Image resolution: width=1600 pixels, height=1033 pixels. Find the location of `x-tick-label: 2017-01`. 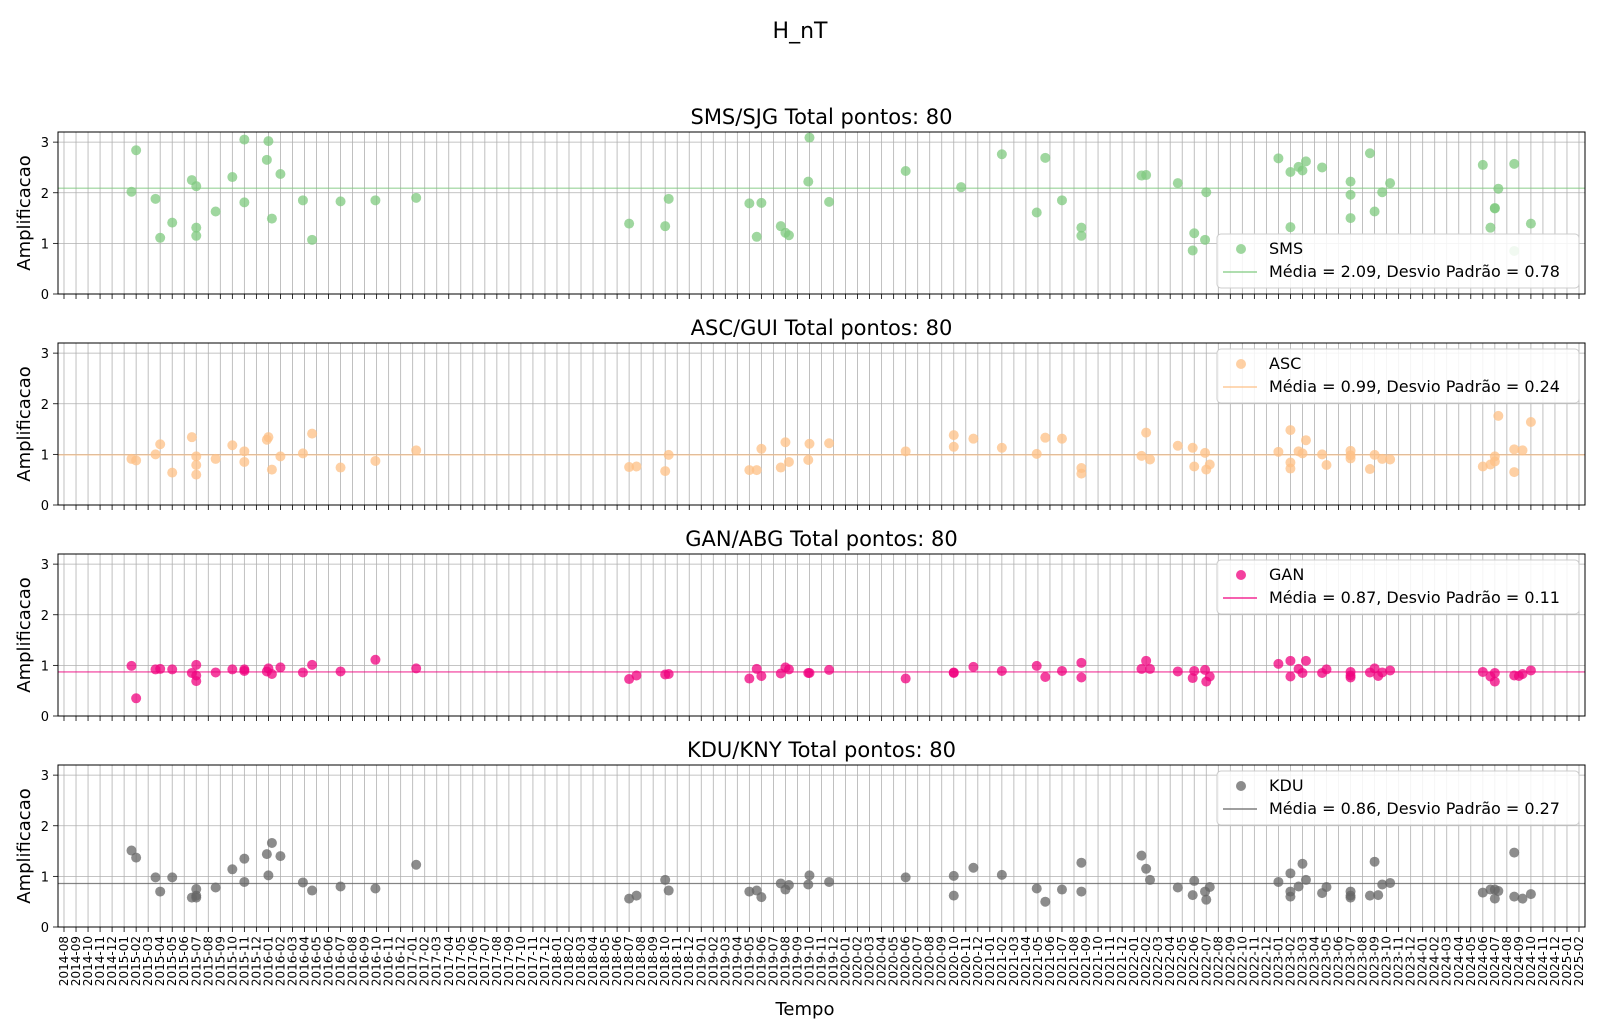

x-tick-label: 2017-01 is located at coordinates (413, 961).